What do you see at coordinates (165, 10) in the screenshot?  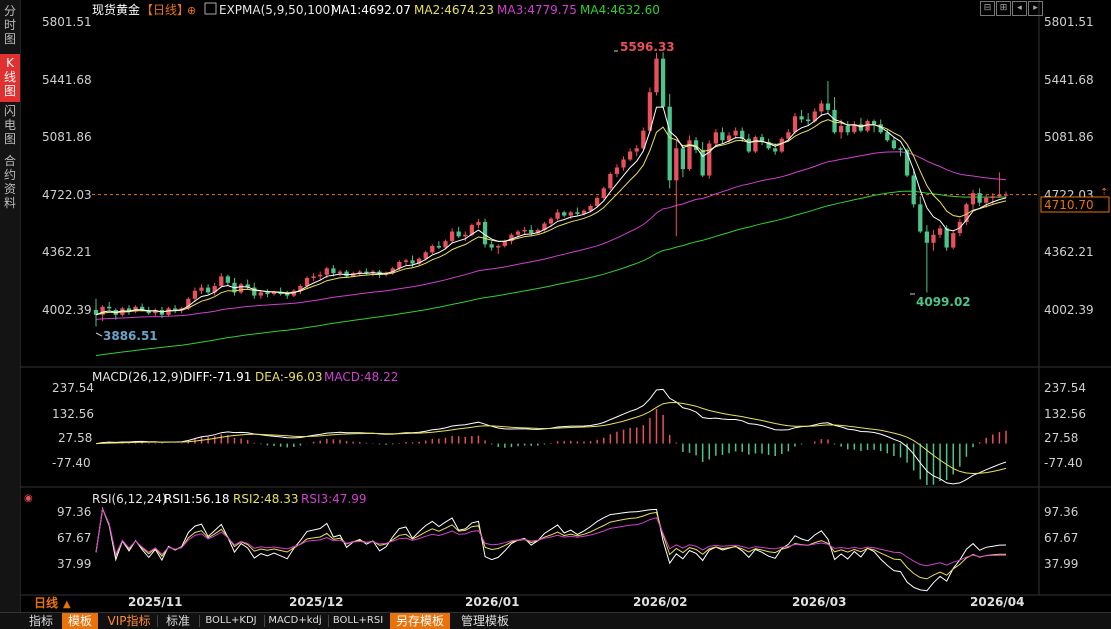 I see `header-period: 【日线】` at bounding box center [165, 10].